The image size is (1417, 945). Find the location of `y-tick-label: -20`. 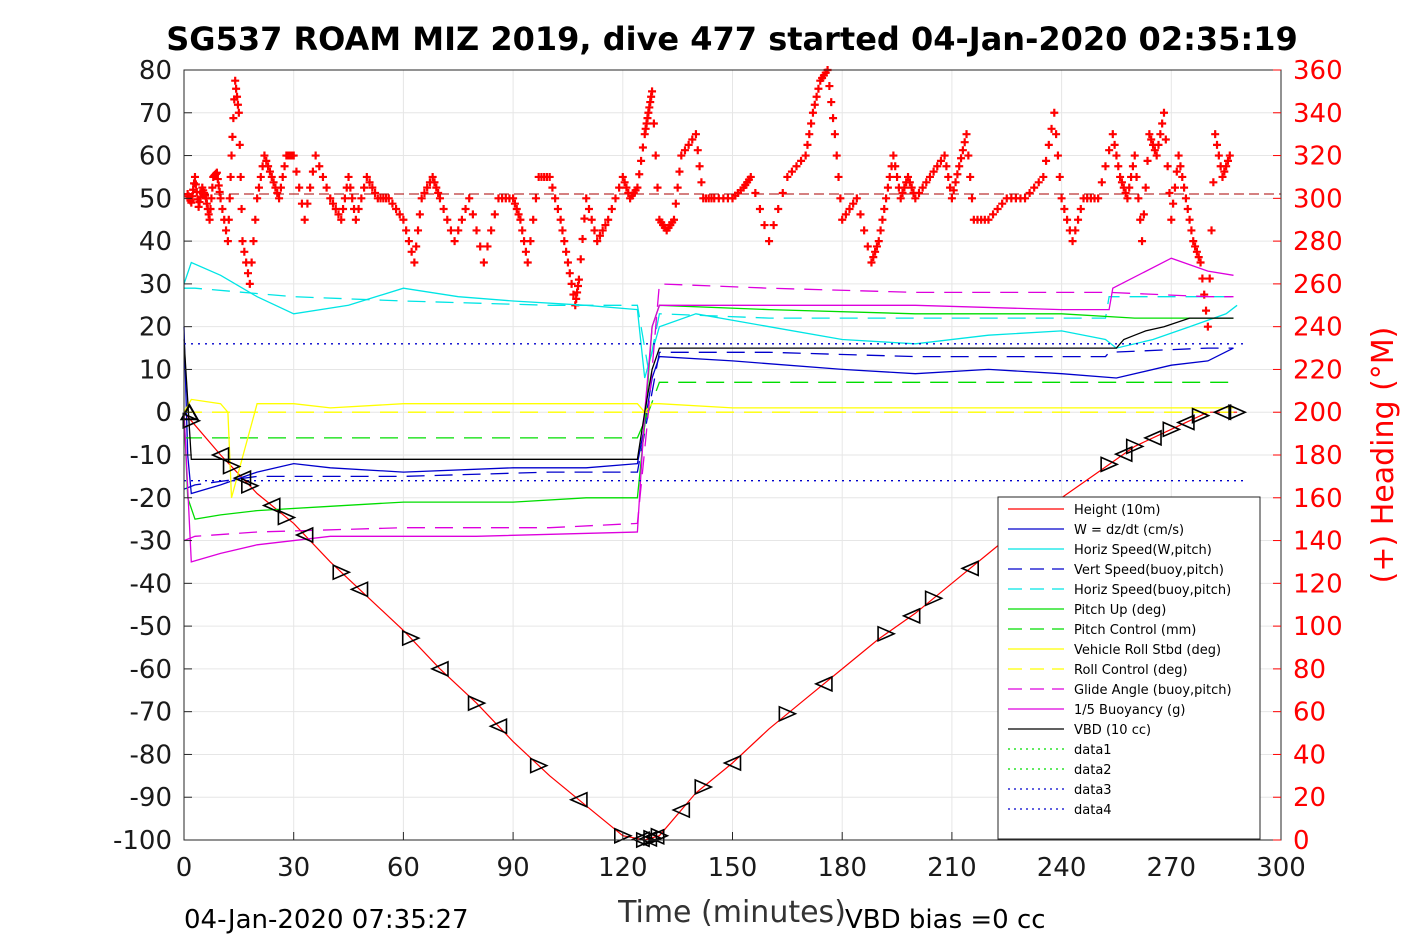

y-tick-label: -20 is located at coordinates (151, 499).